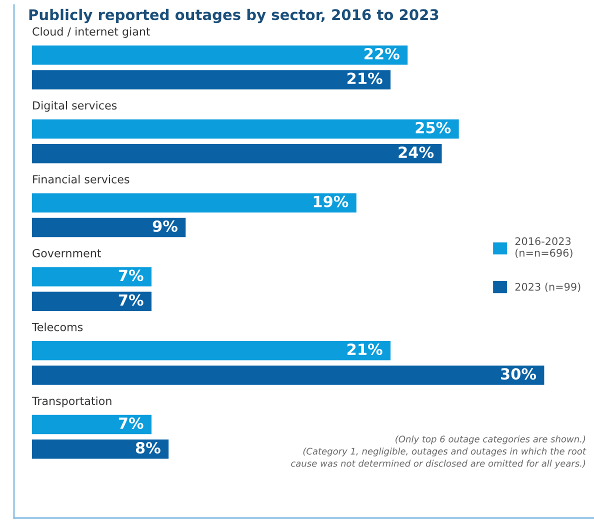 This screenshot has height=524, width=594. Describe the element at coordinates (67, 253) in the screenshot. I see `y-tick-label: Government` at that location.